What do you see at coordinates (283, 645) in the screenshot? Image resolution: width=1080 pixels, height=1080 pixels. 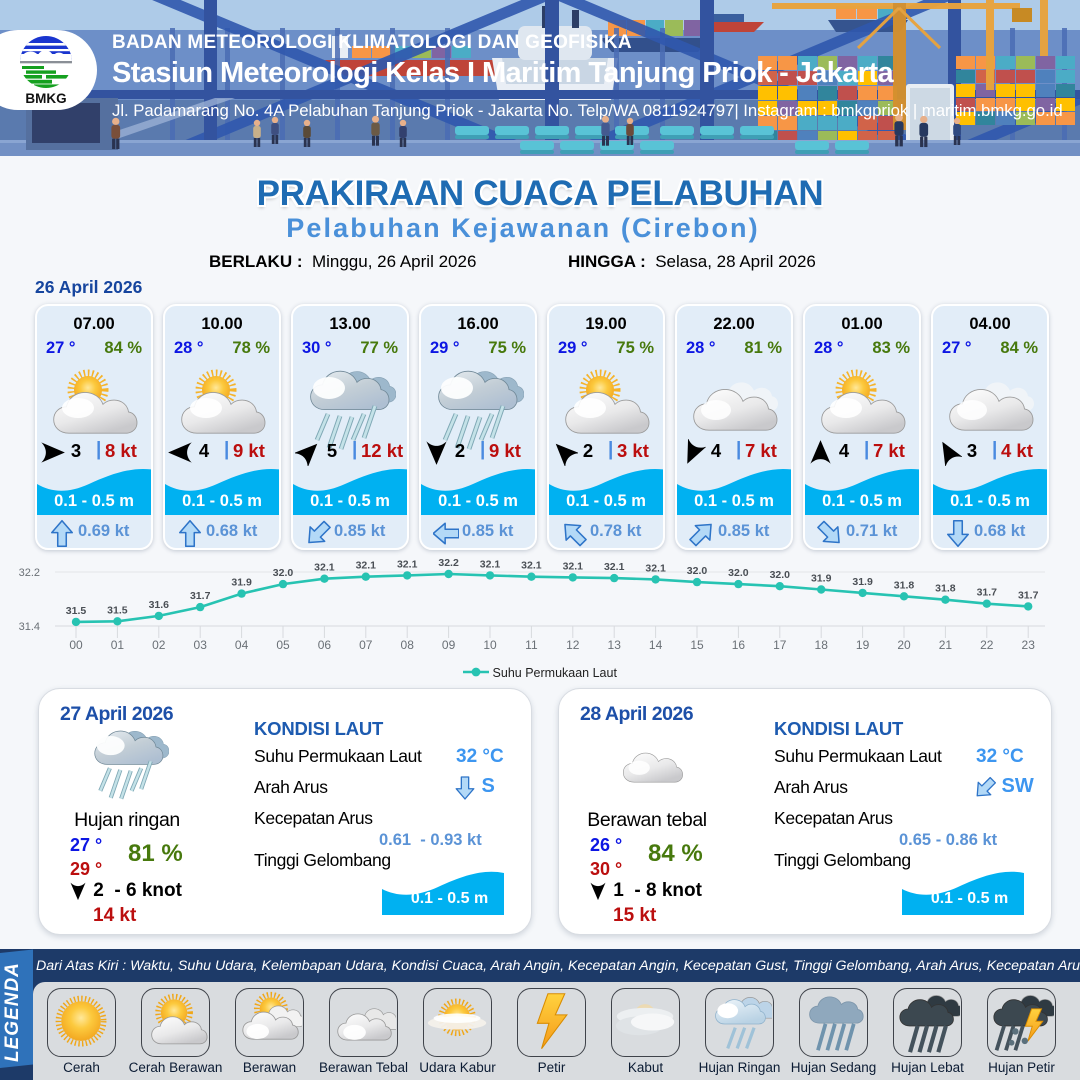 I see `svg-text: 05` at bounding box center [283, 645].